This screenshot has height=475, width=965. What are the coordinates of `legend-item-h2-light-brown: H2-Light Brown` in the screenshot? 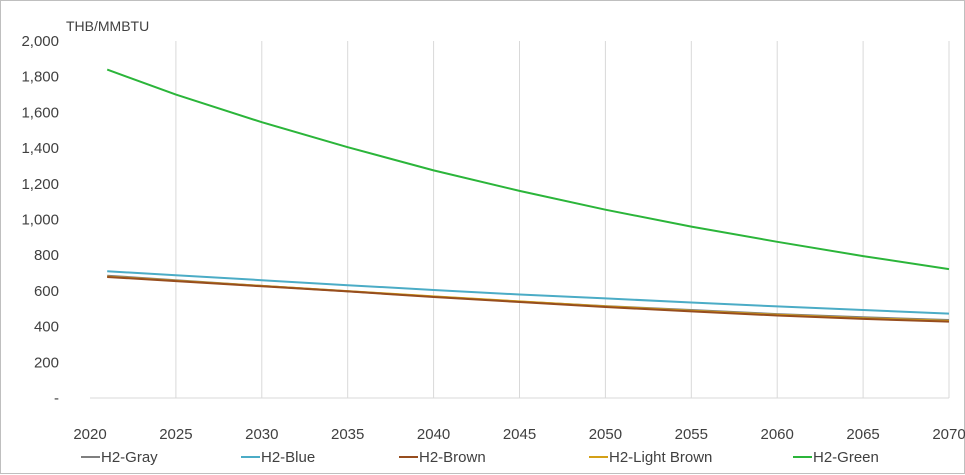 It's located at (650, 457).